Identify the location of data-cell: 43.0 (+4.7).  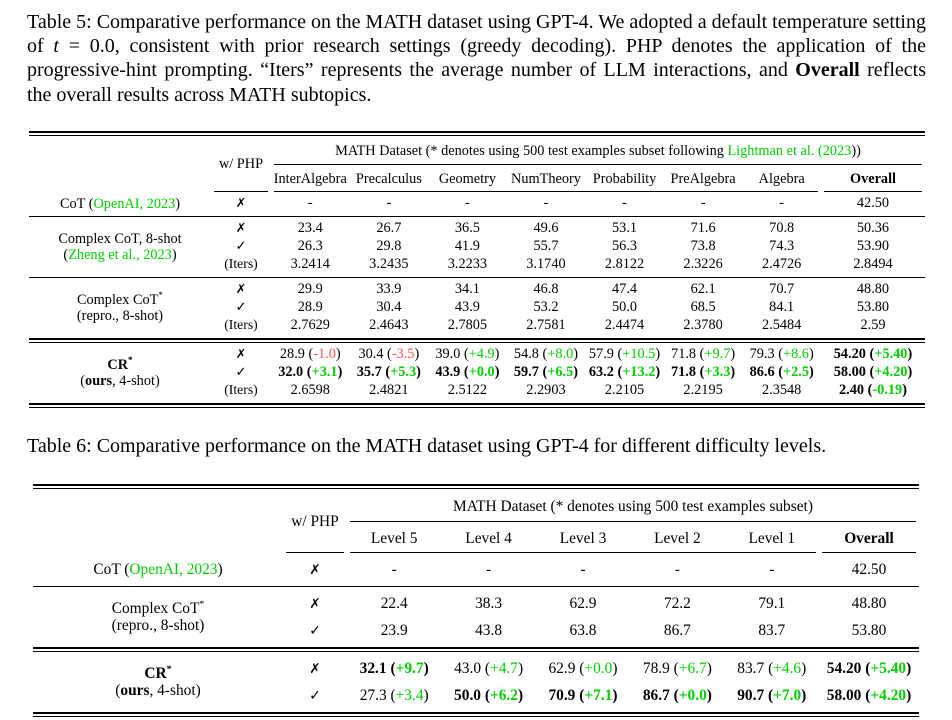
(489, 668).